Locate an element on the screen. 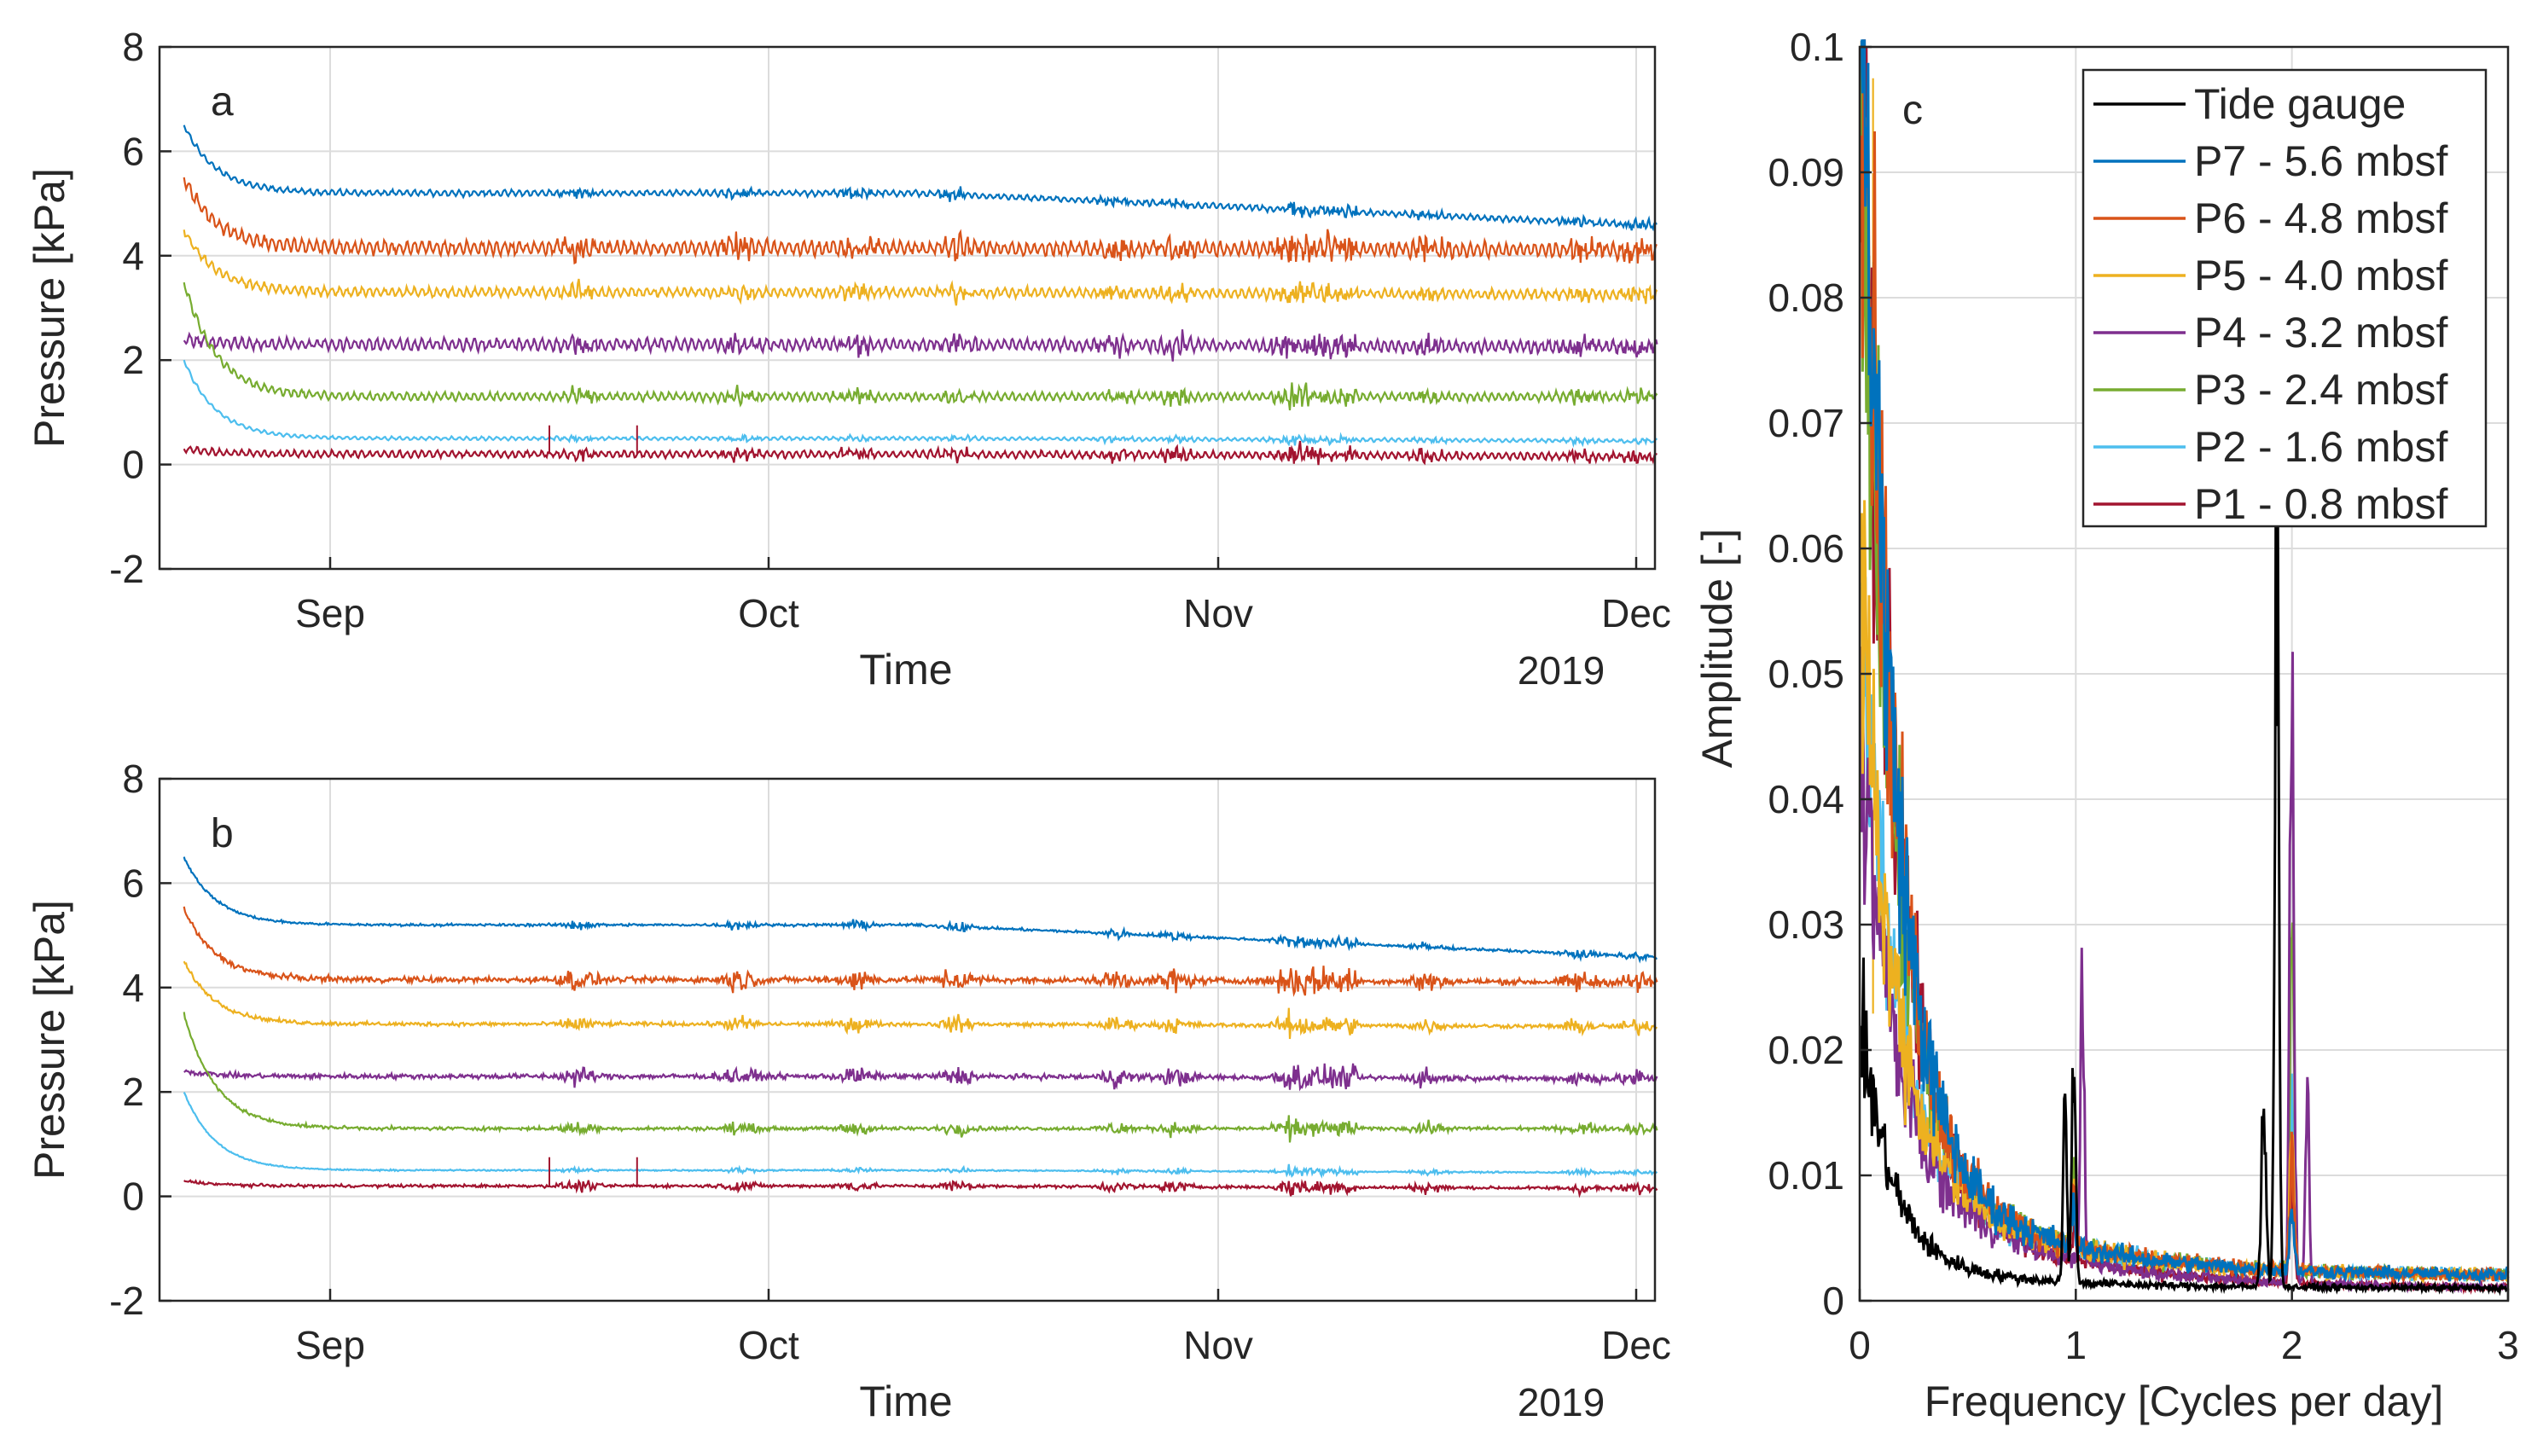 This screenshot has width=2543, height=1456. y-tick-label: 0.06 is located at coordinates (1806, 548).